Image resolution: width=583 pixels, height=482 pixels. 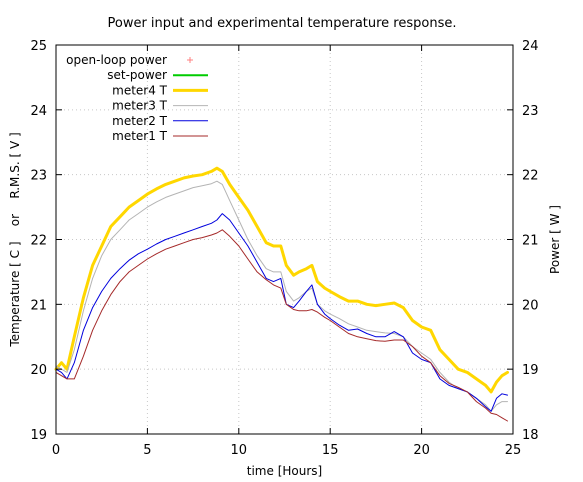 I want to click on y-tick-label: 20, so click(x=38, y=370).